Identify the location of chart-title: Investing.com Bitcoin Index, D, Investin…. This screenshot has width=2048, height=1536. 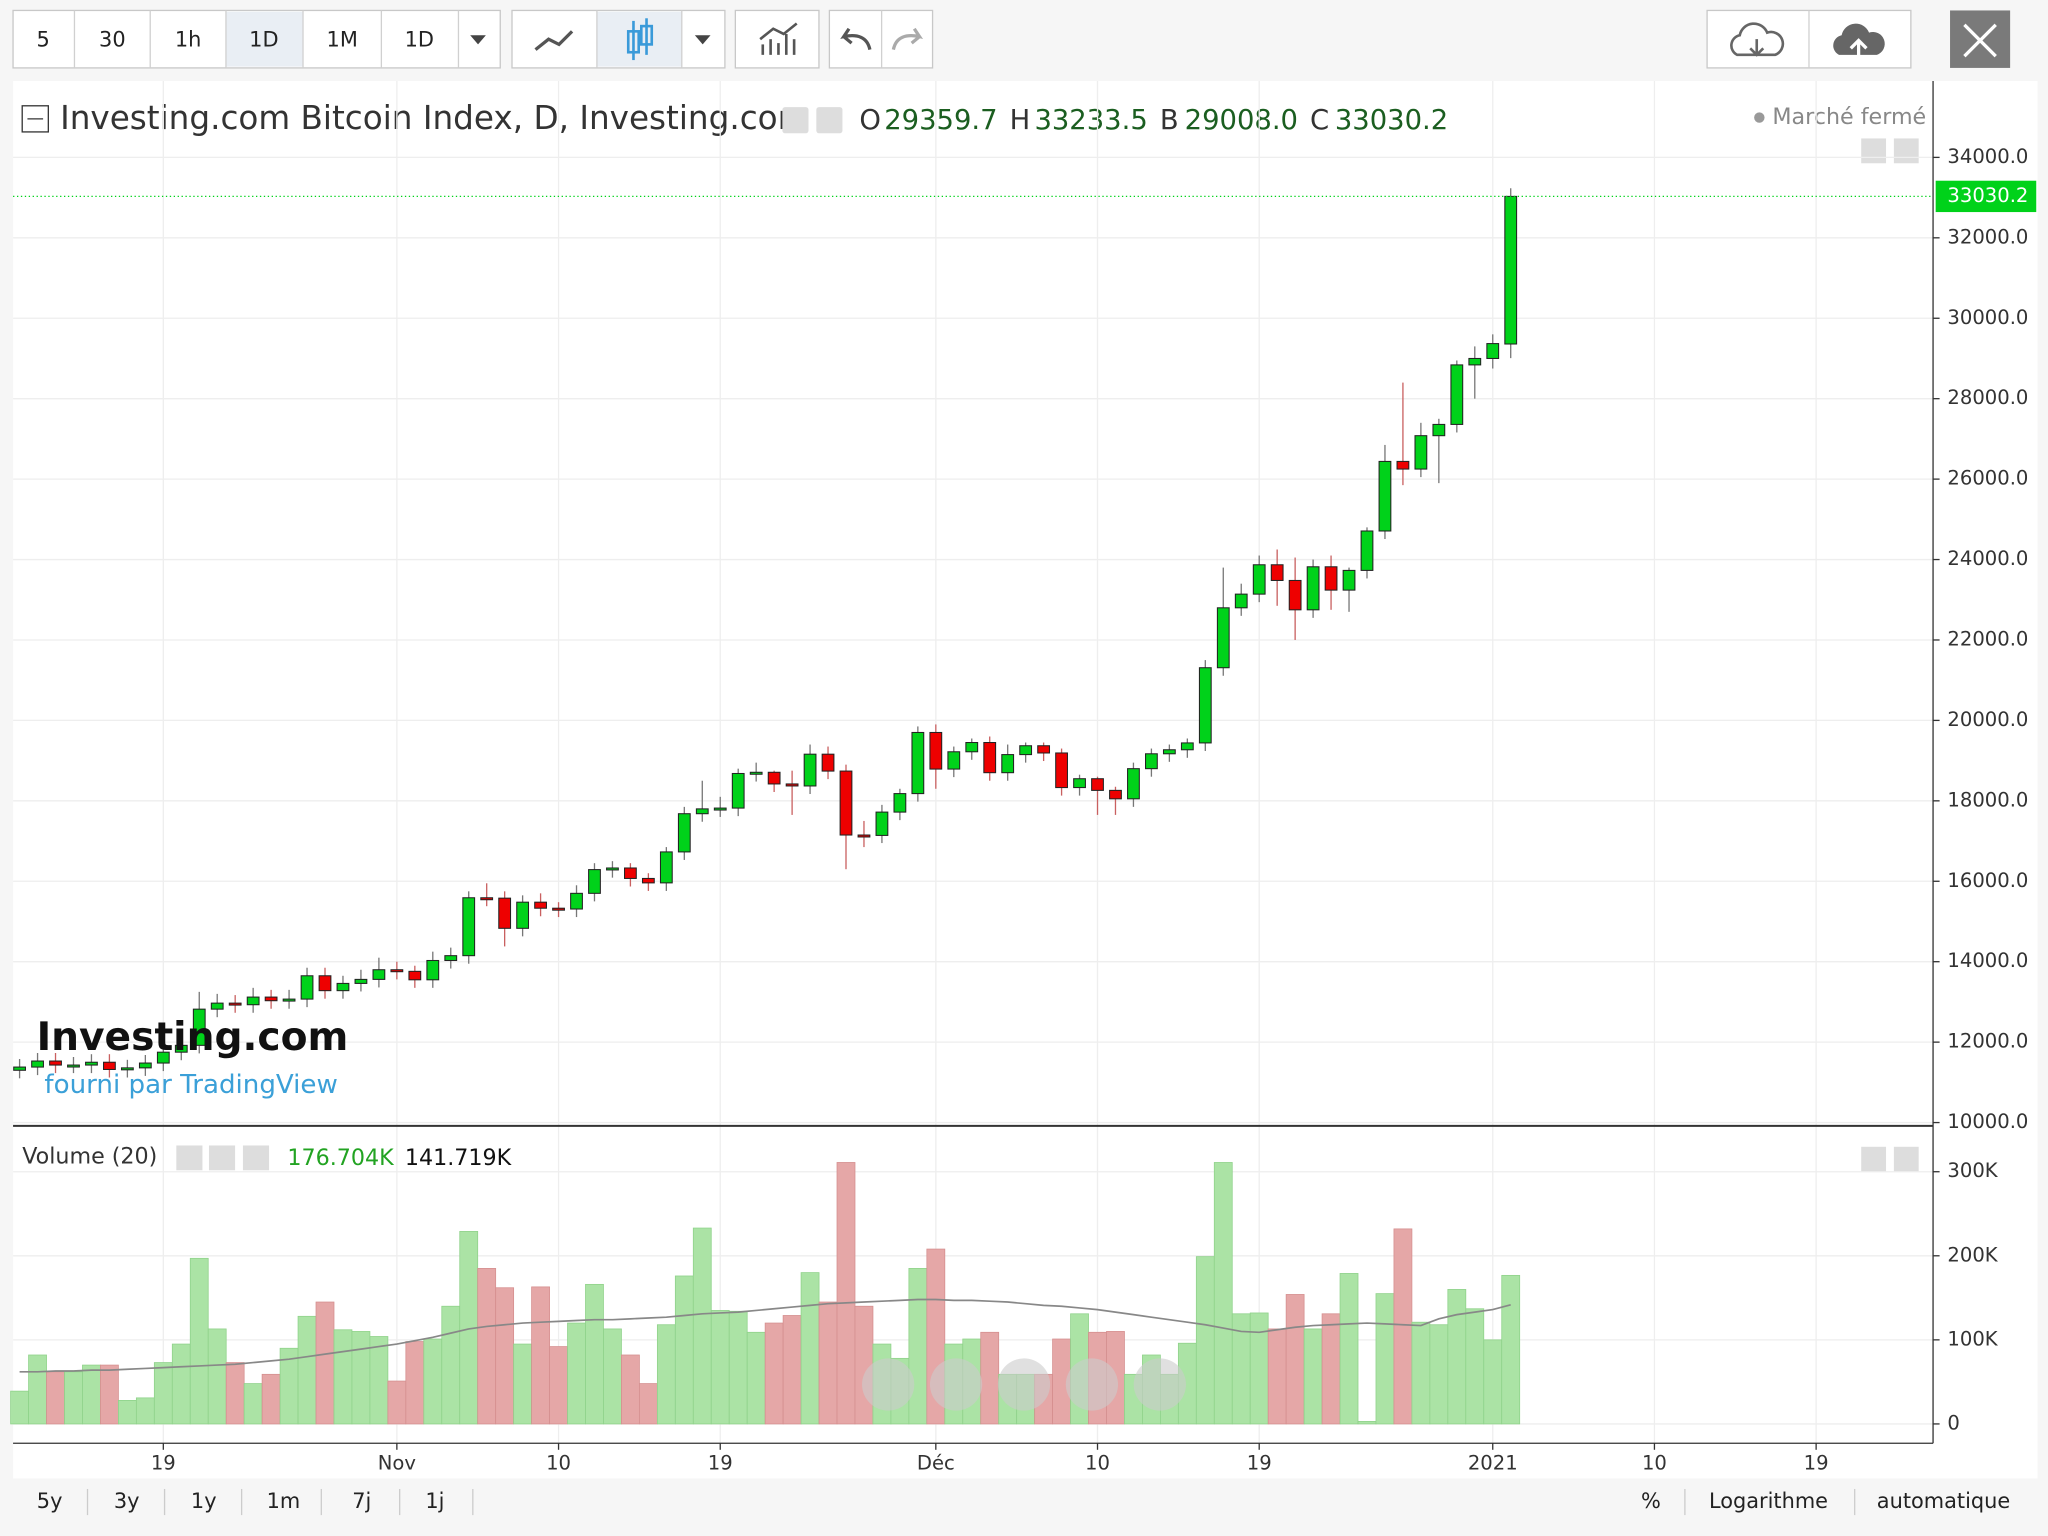
(434, 118).